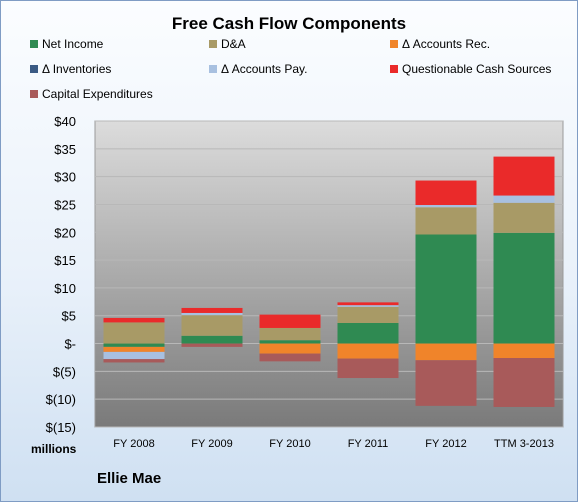  Describe the element at coordinates (69, 316) in the screenshot. I see `y-tick-label: $5` at that location.